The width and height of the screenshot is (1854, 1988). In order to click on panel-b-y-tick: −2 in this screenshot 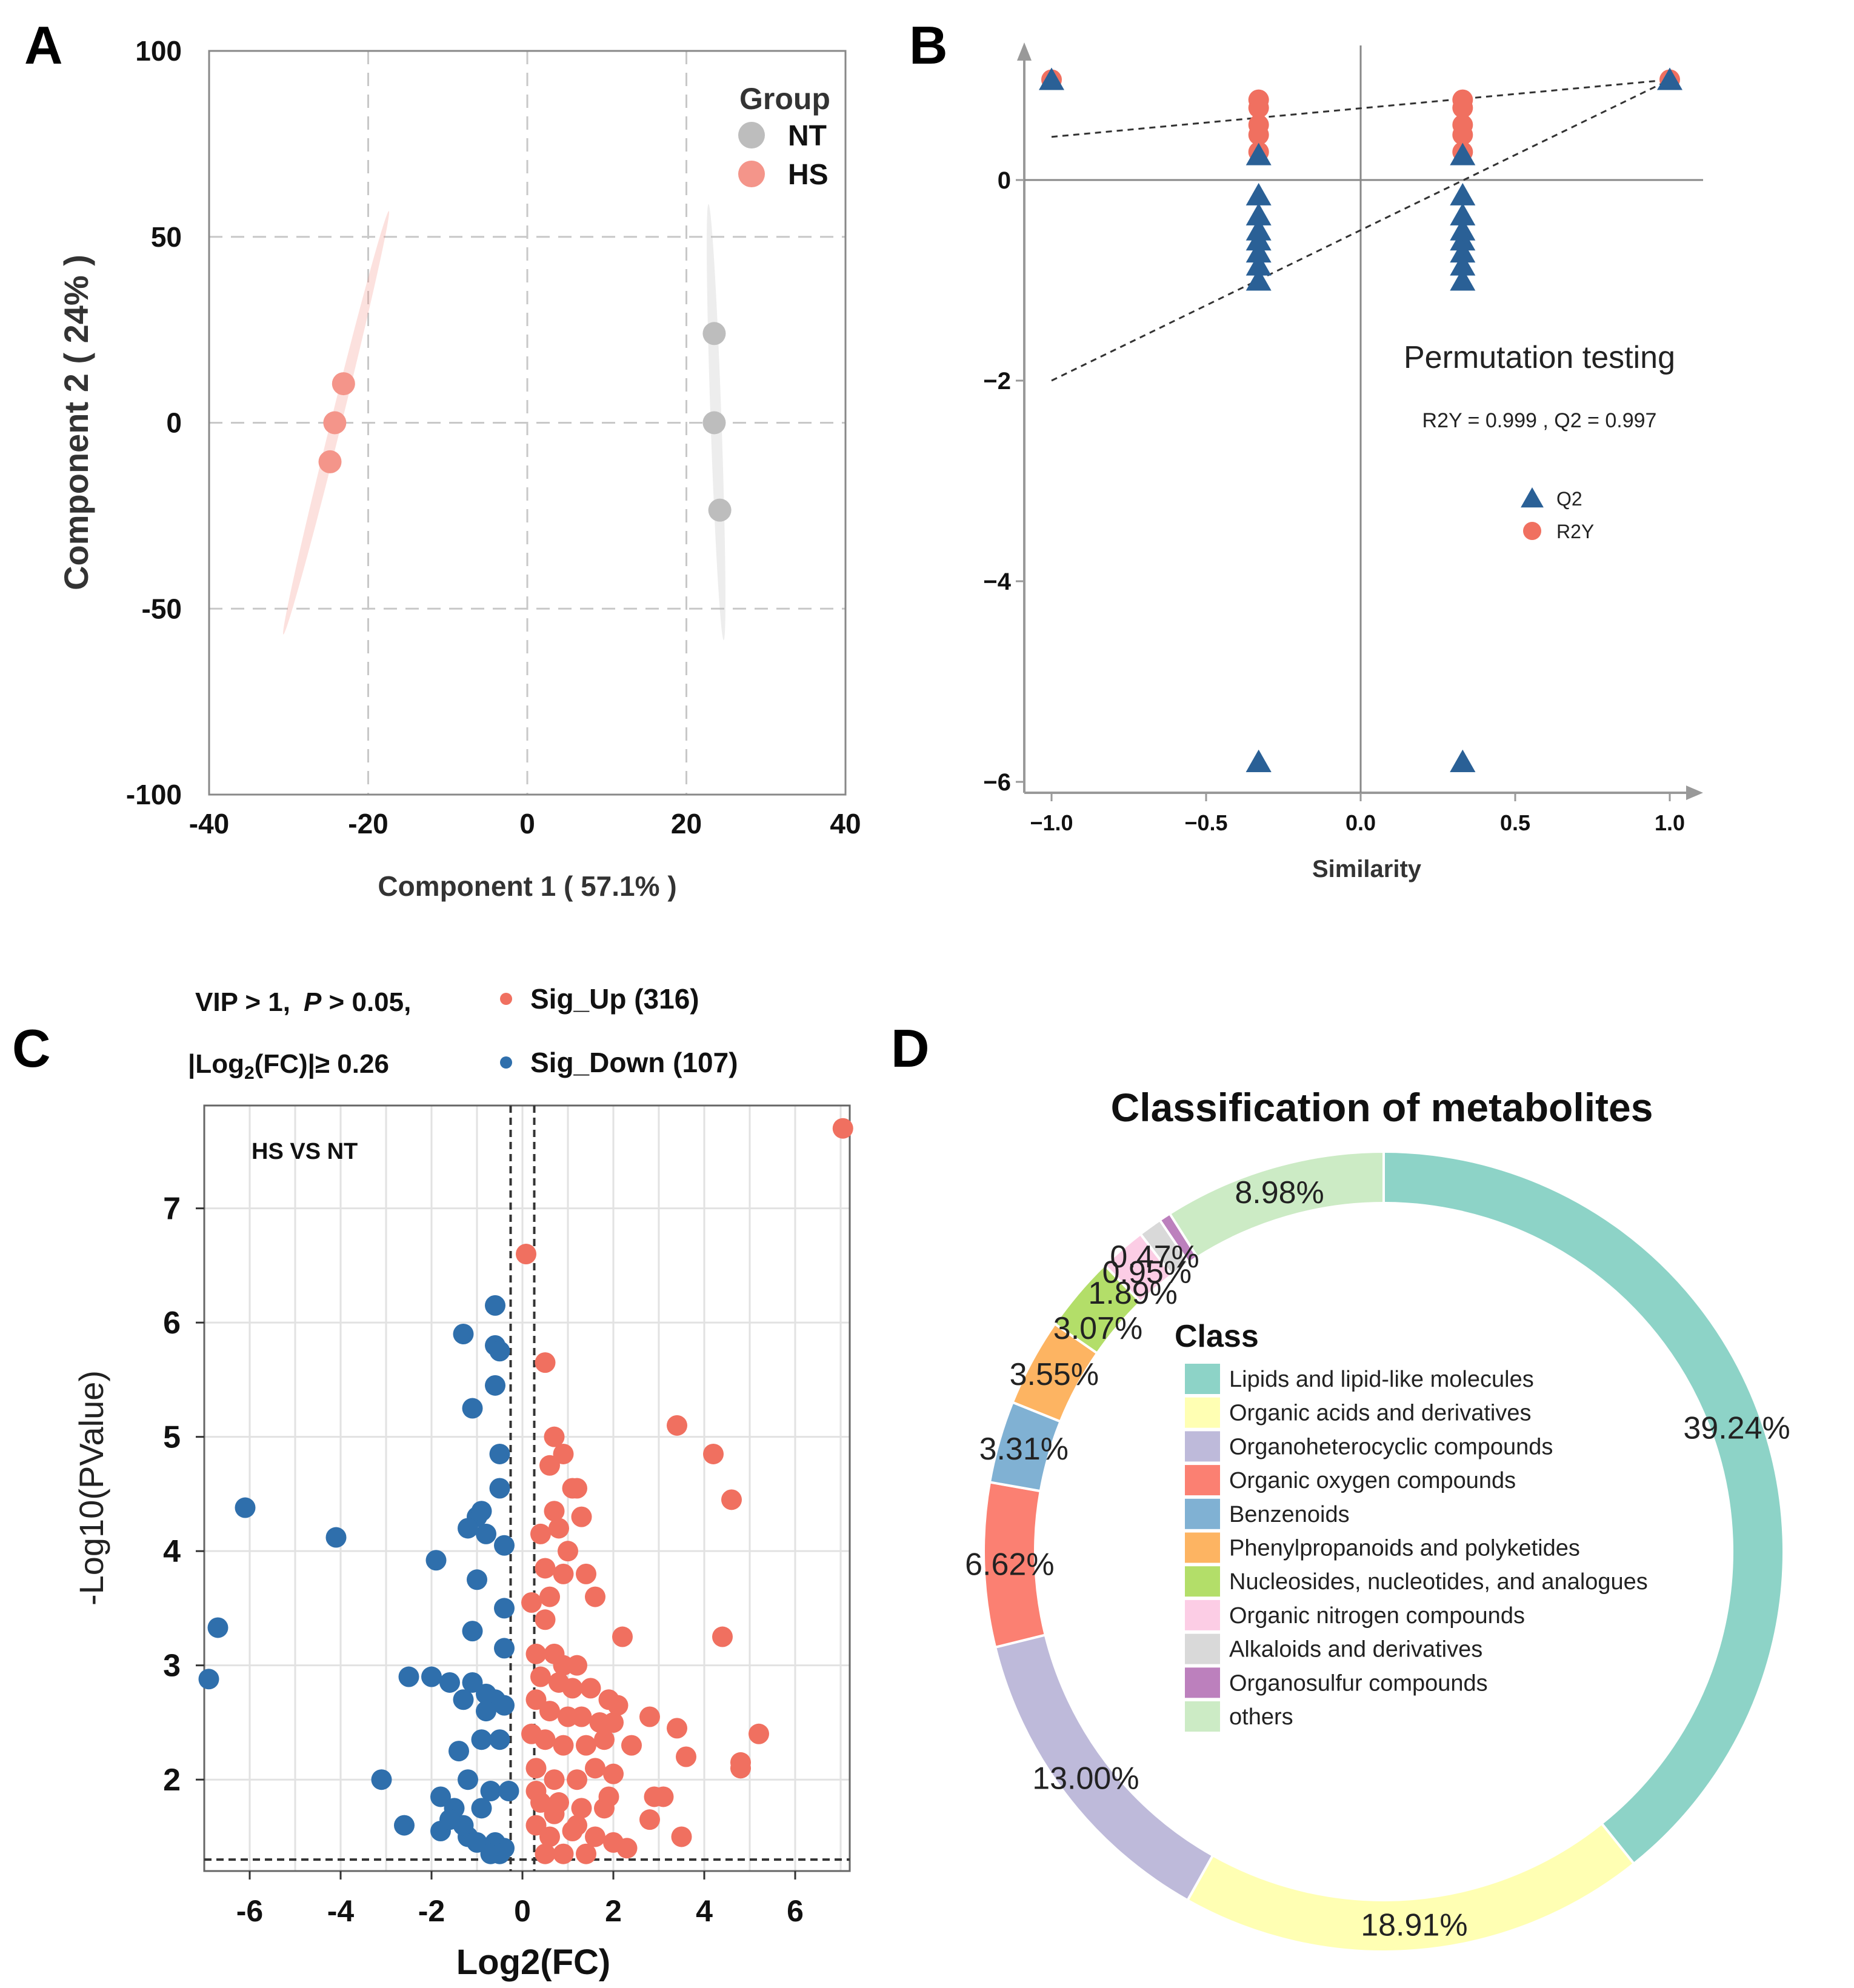, I will do `click(997, 381)`.